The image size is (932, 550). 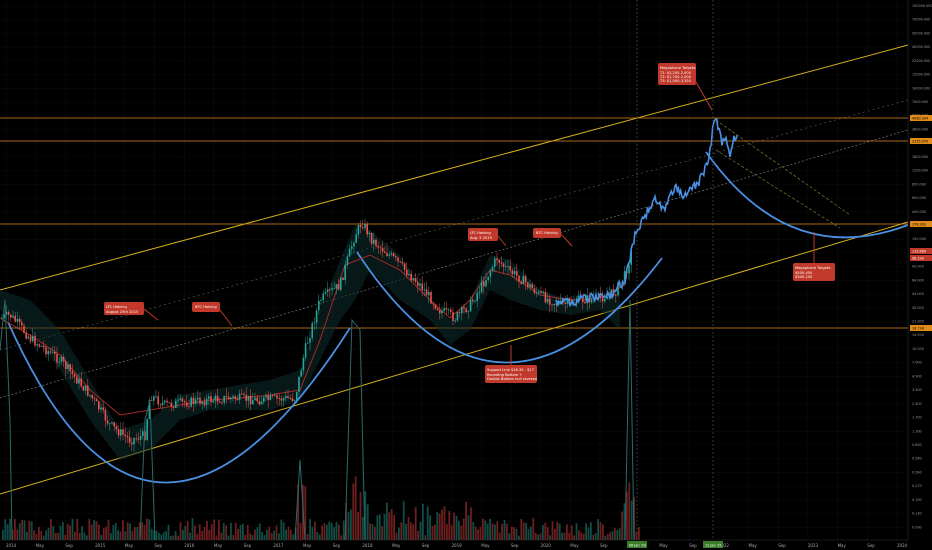 What do you see at coordinates (920, 129) in the screenshot?
I see `y-tick-label: 3600.000` at bounding box center [920, 129].